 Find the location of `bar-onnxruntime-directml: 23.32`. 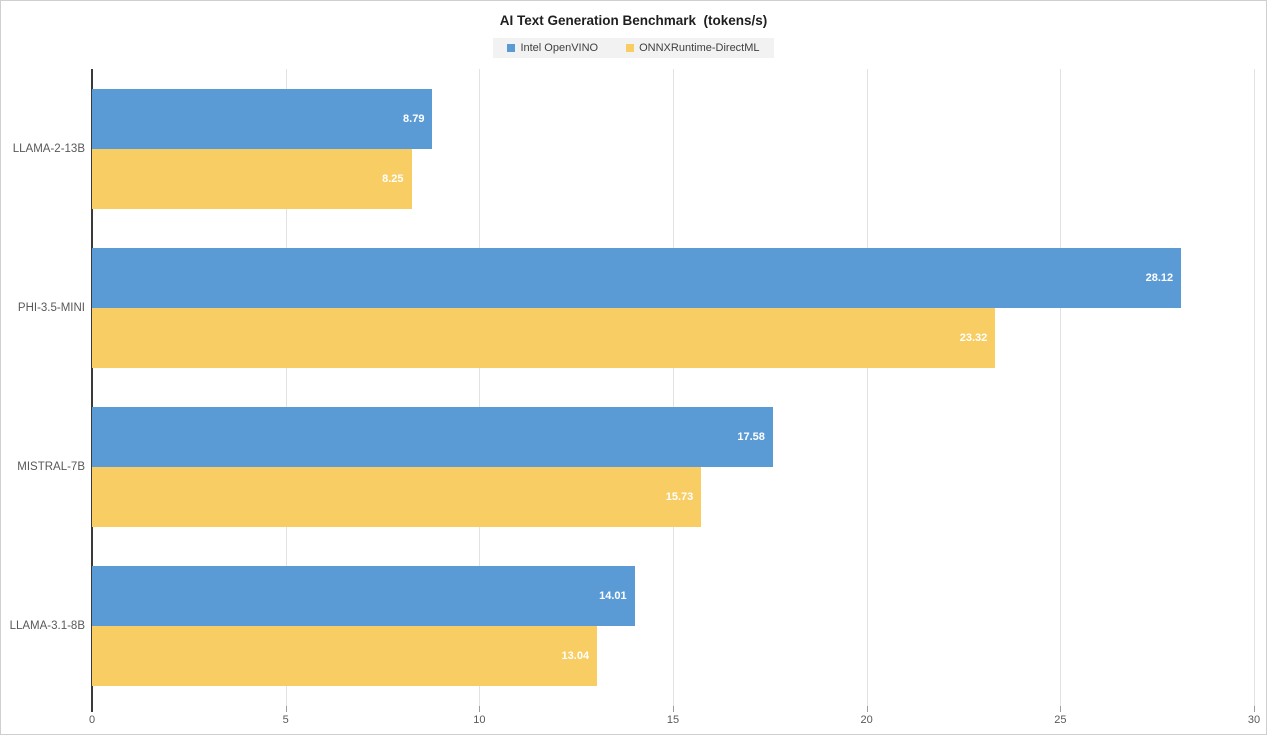

bar-onnxruntime-directml: 23.32 is located at coordinates (544, 337).